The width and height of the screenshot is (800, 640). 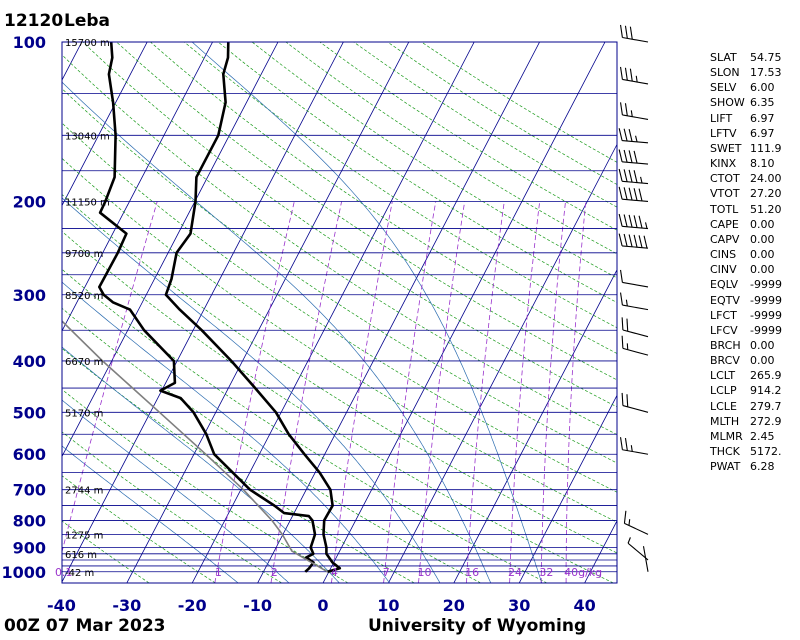 I want to click on mixing-ratio-label: 24, so click(x=515, y=572).